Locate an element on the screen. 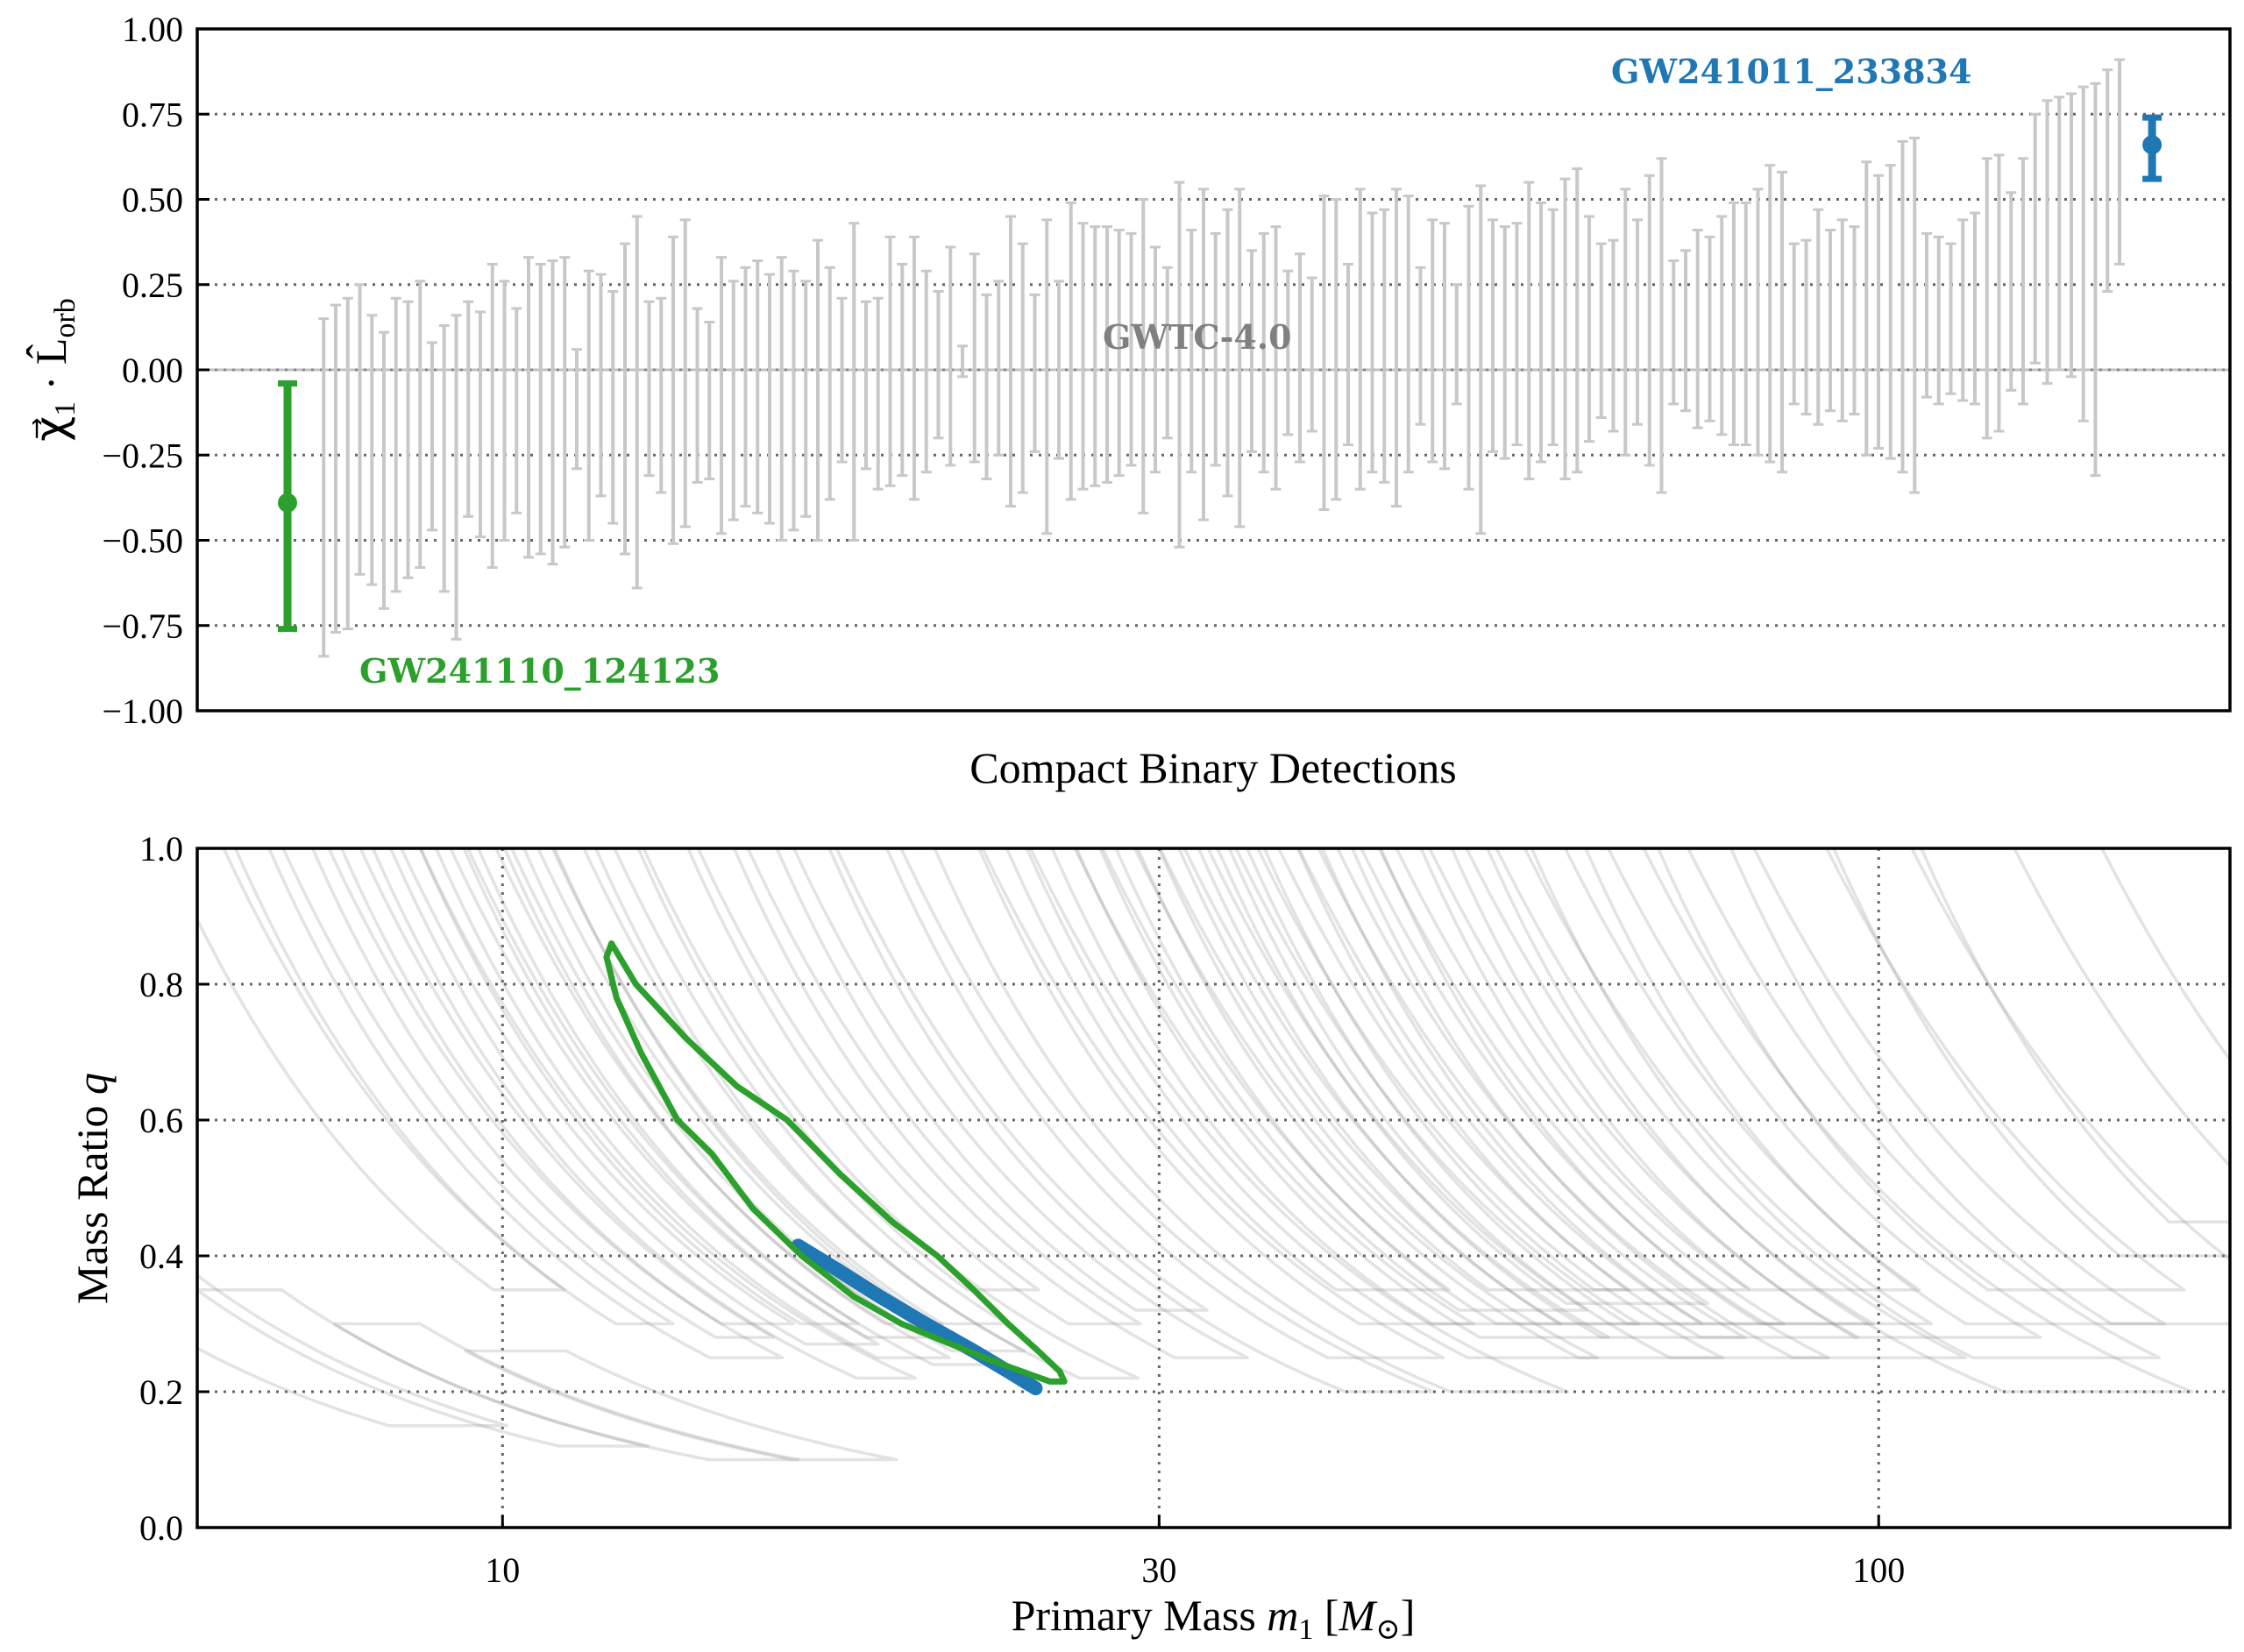 The width and height of the screenshot is (2244, 1652). y-tick-label: −0.50 is located at coordinates (142, 541).